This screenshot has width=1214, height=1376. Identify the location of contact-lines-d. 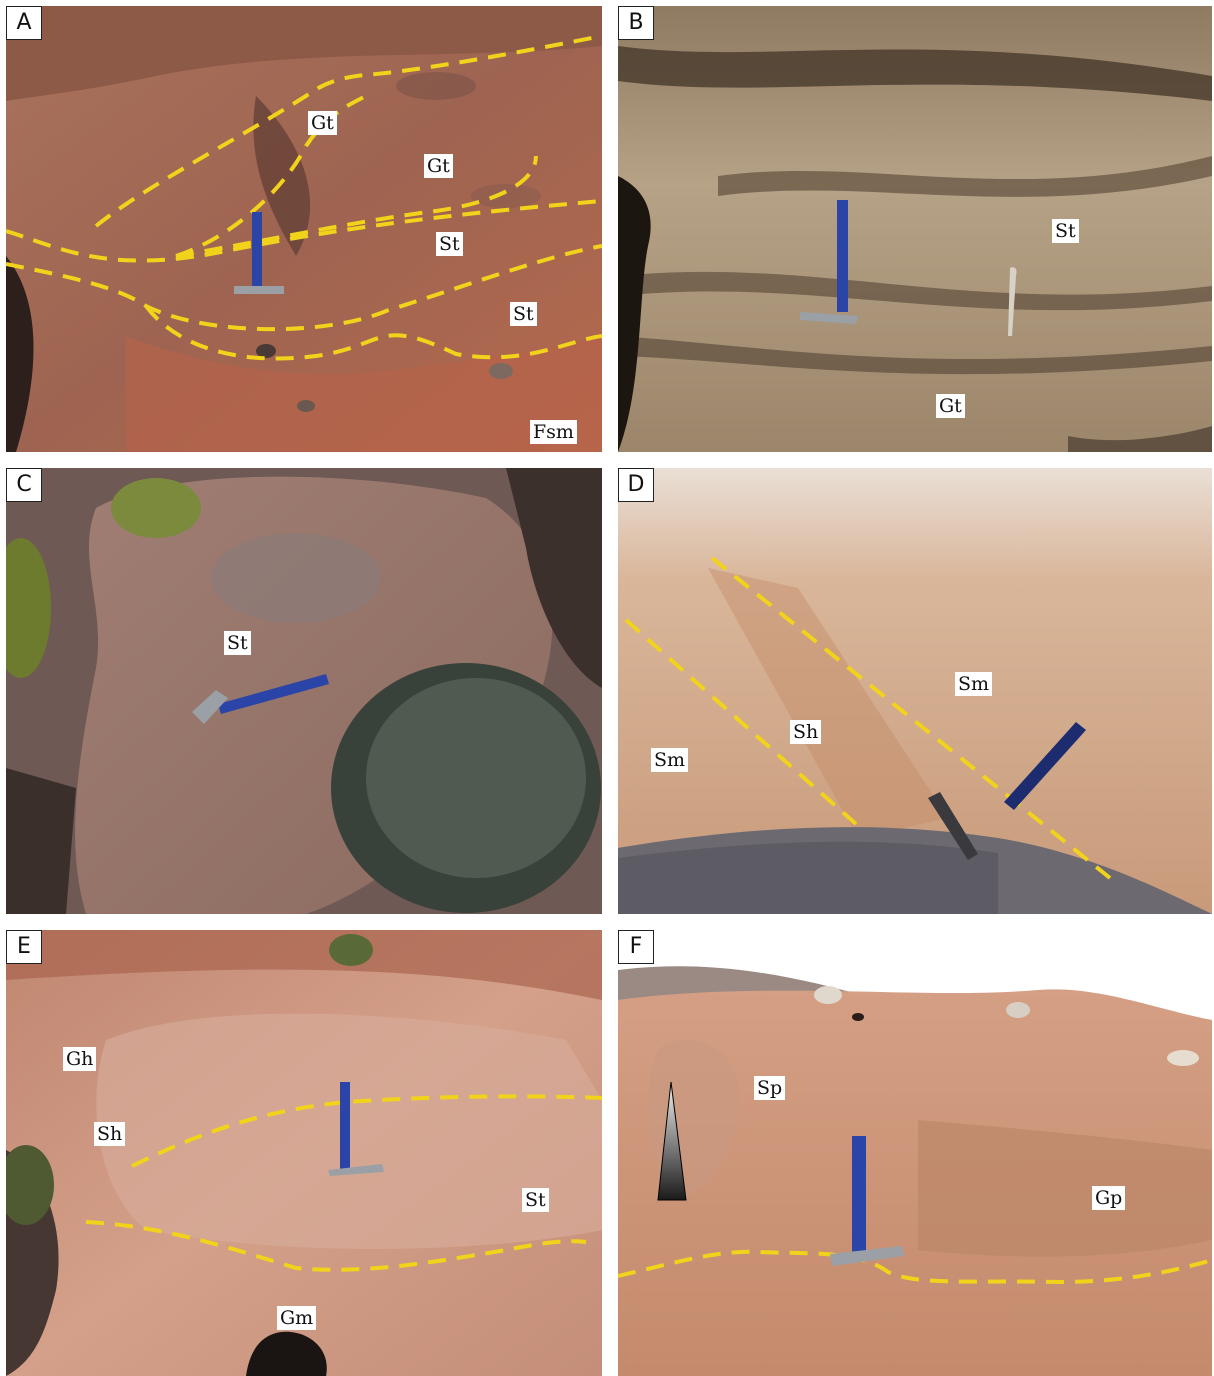
(868, 718).